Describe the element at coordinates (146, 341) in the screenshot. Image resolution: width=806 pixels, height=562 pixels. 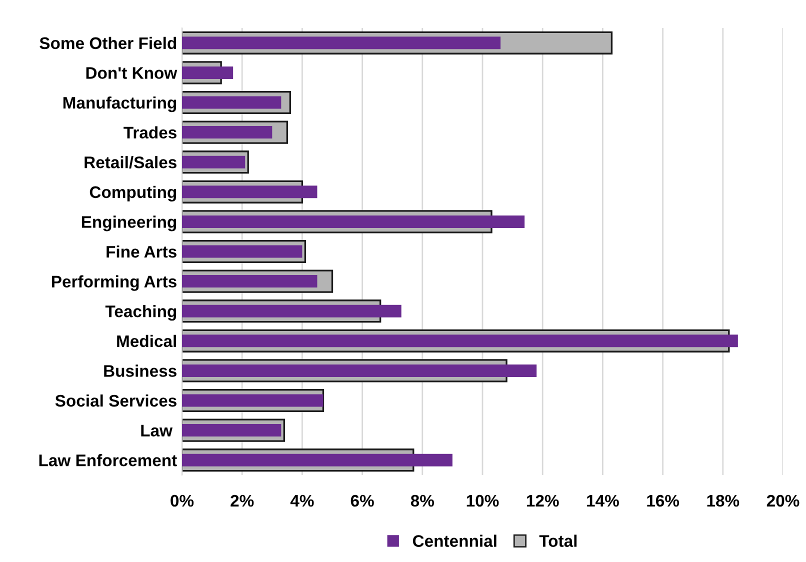
I see `y-tick-label: Medical` at that location.